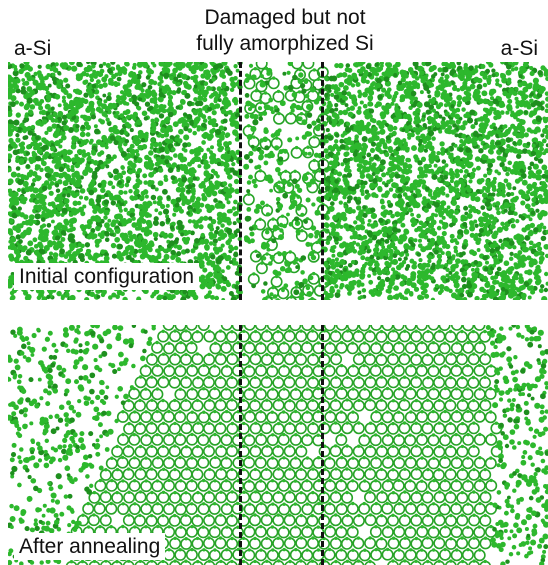 The width and height of the screenshot is (548, 565). Describe the element at coordinates (322, 445) in the screenshot. I see `divider-right-bottom` at that location.